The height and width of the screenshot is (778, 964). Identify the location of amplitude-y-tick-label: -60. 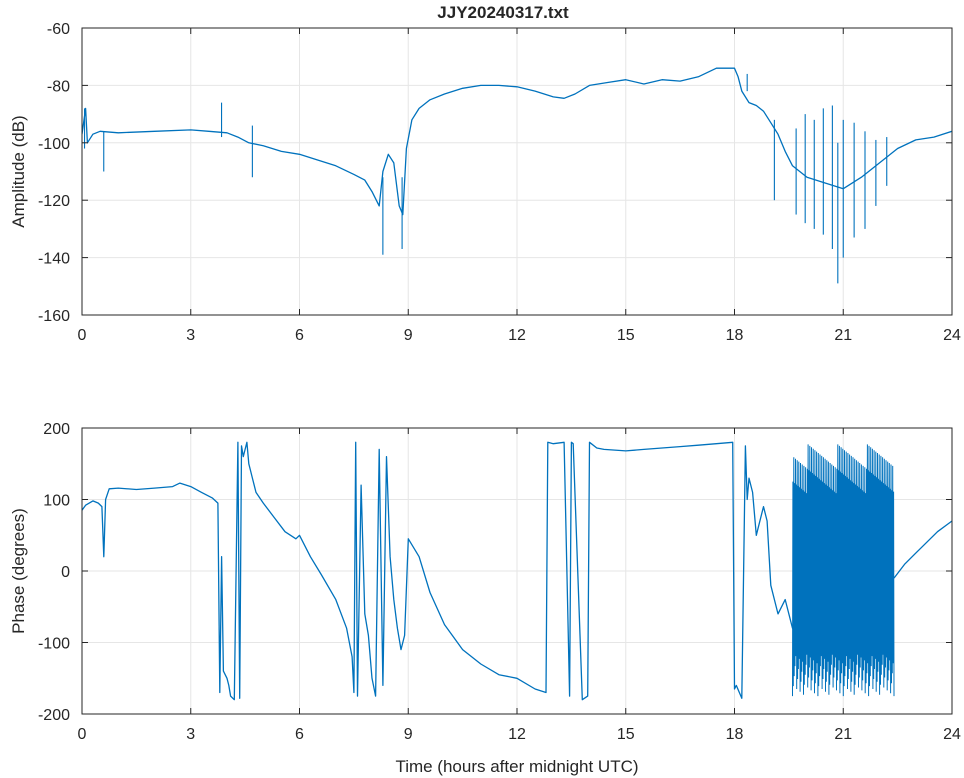
(58, 29).